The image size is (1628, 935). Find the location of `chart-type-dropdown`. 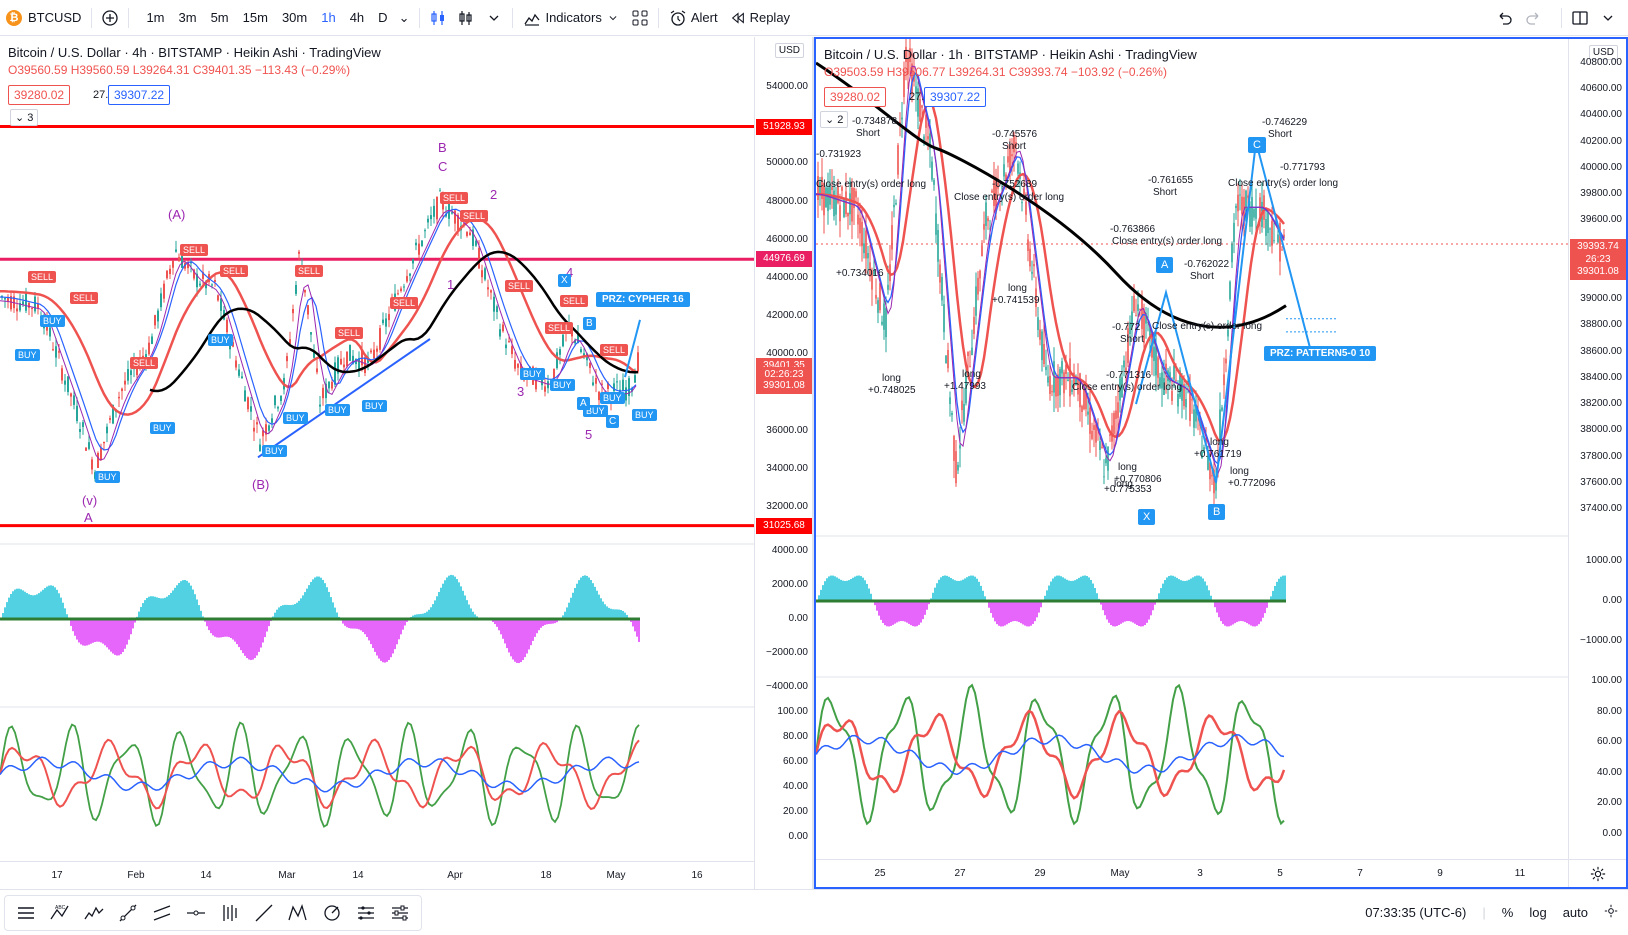

chart-type-dropdown is located at coordinates (494, 18).